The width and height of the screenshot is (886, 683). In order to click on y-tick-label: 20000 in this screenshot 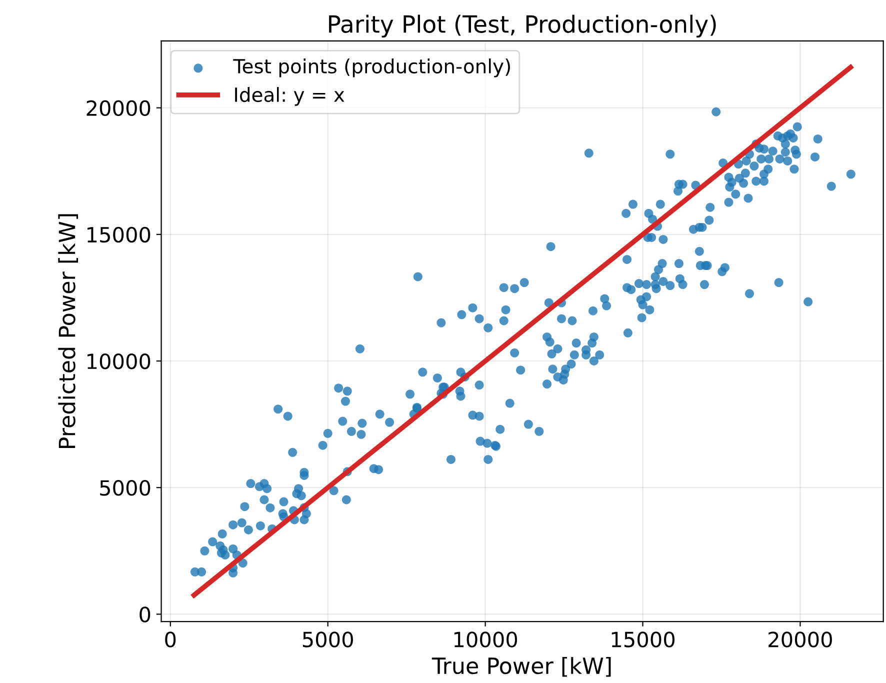, I will do `click(118, 108)`.